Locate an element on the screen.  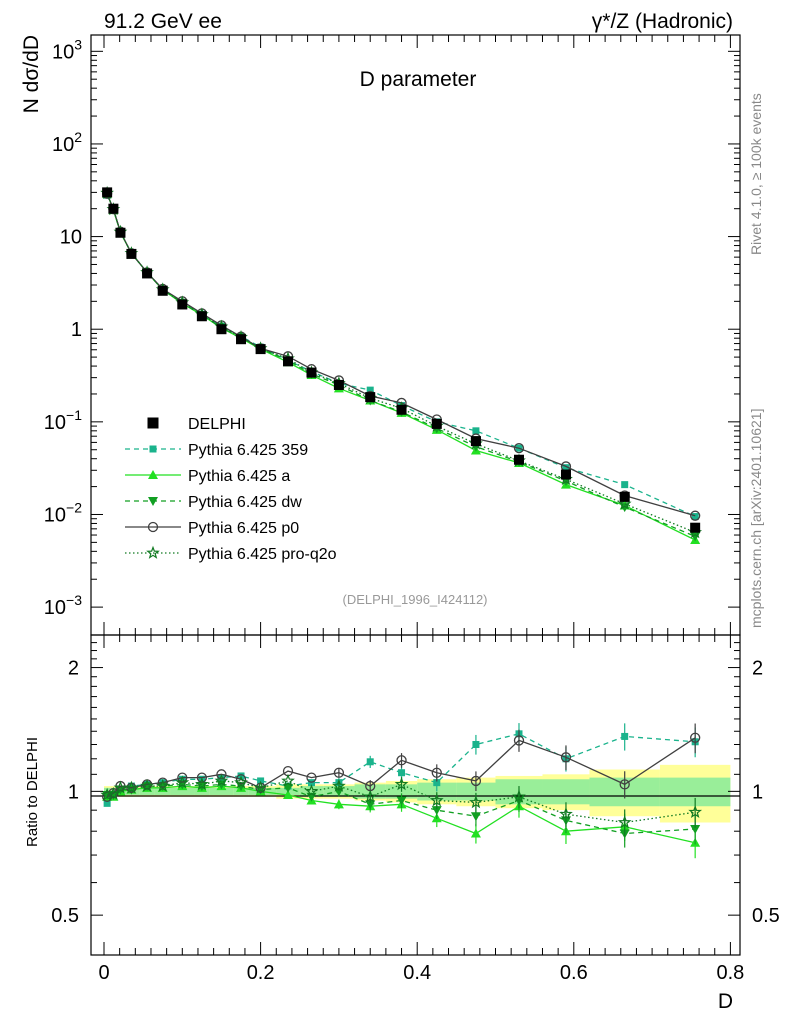
x-tick-label: 0.2 is located at coordinates (261, 973).